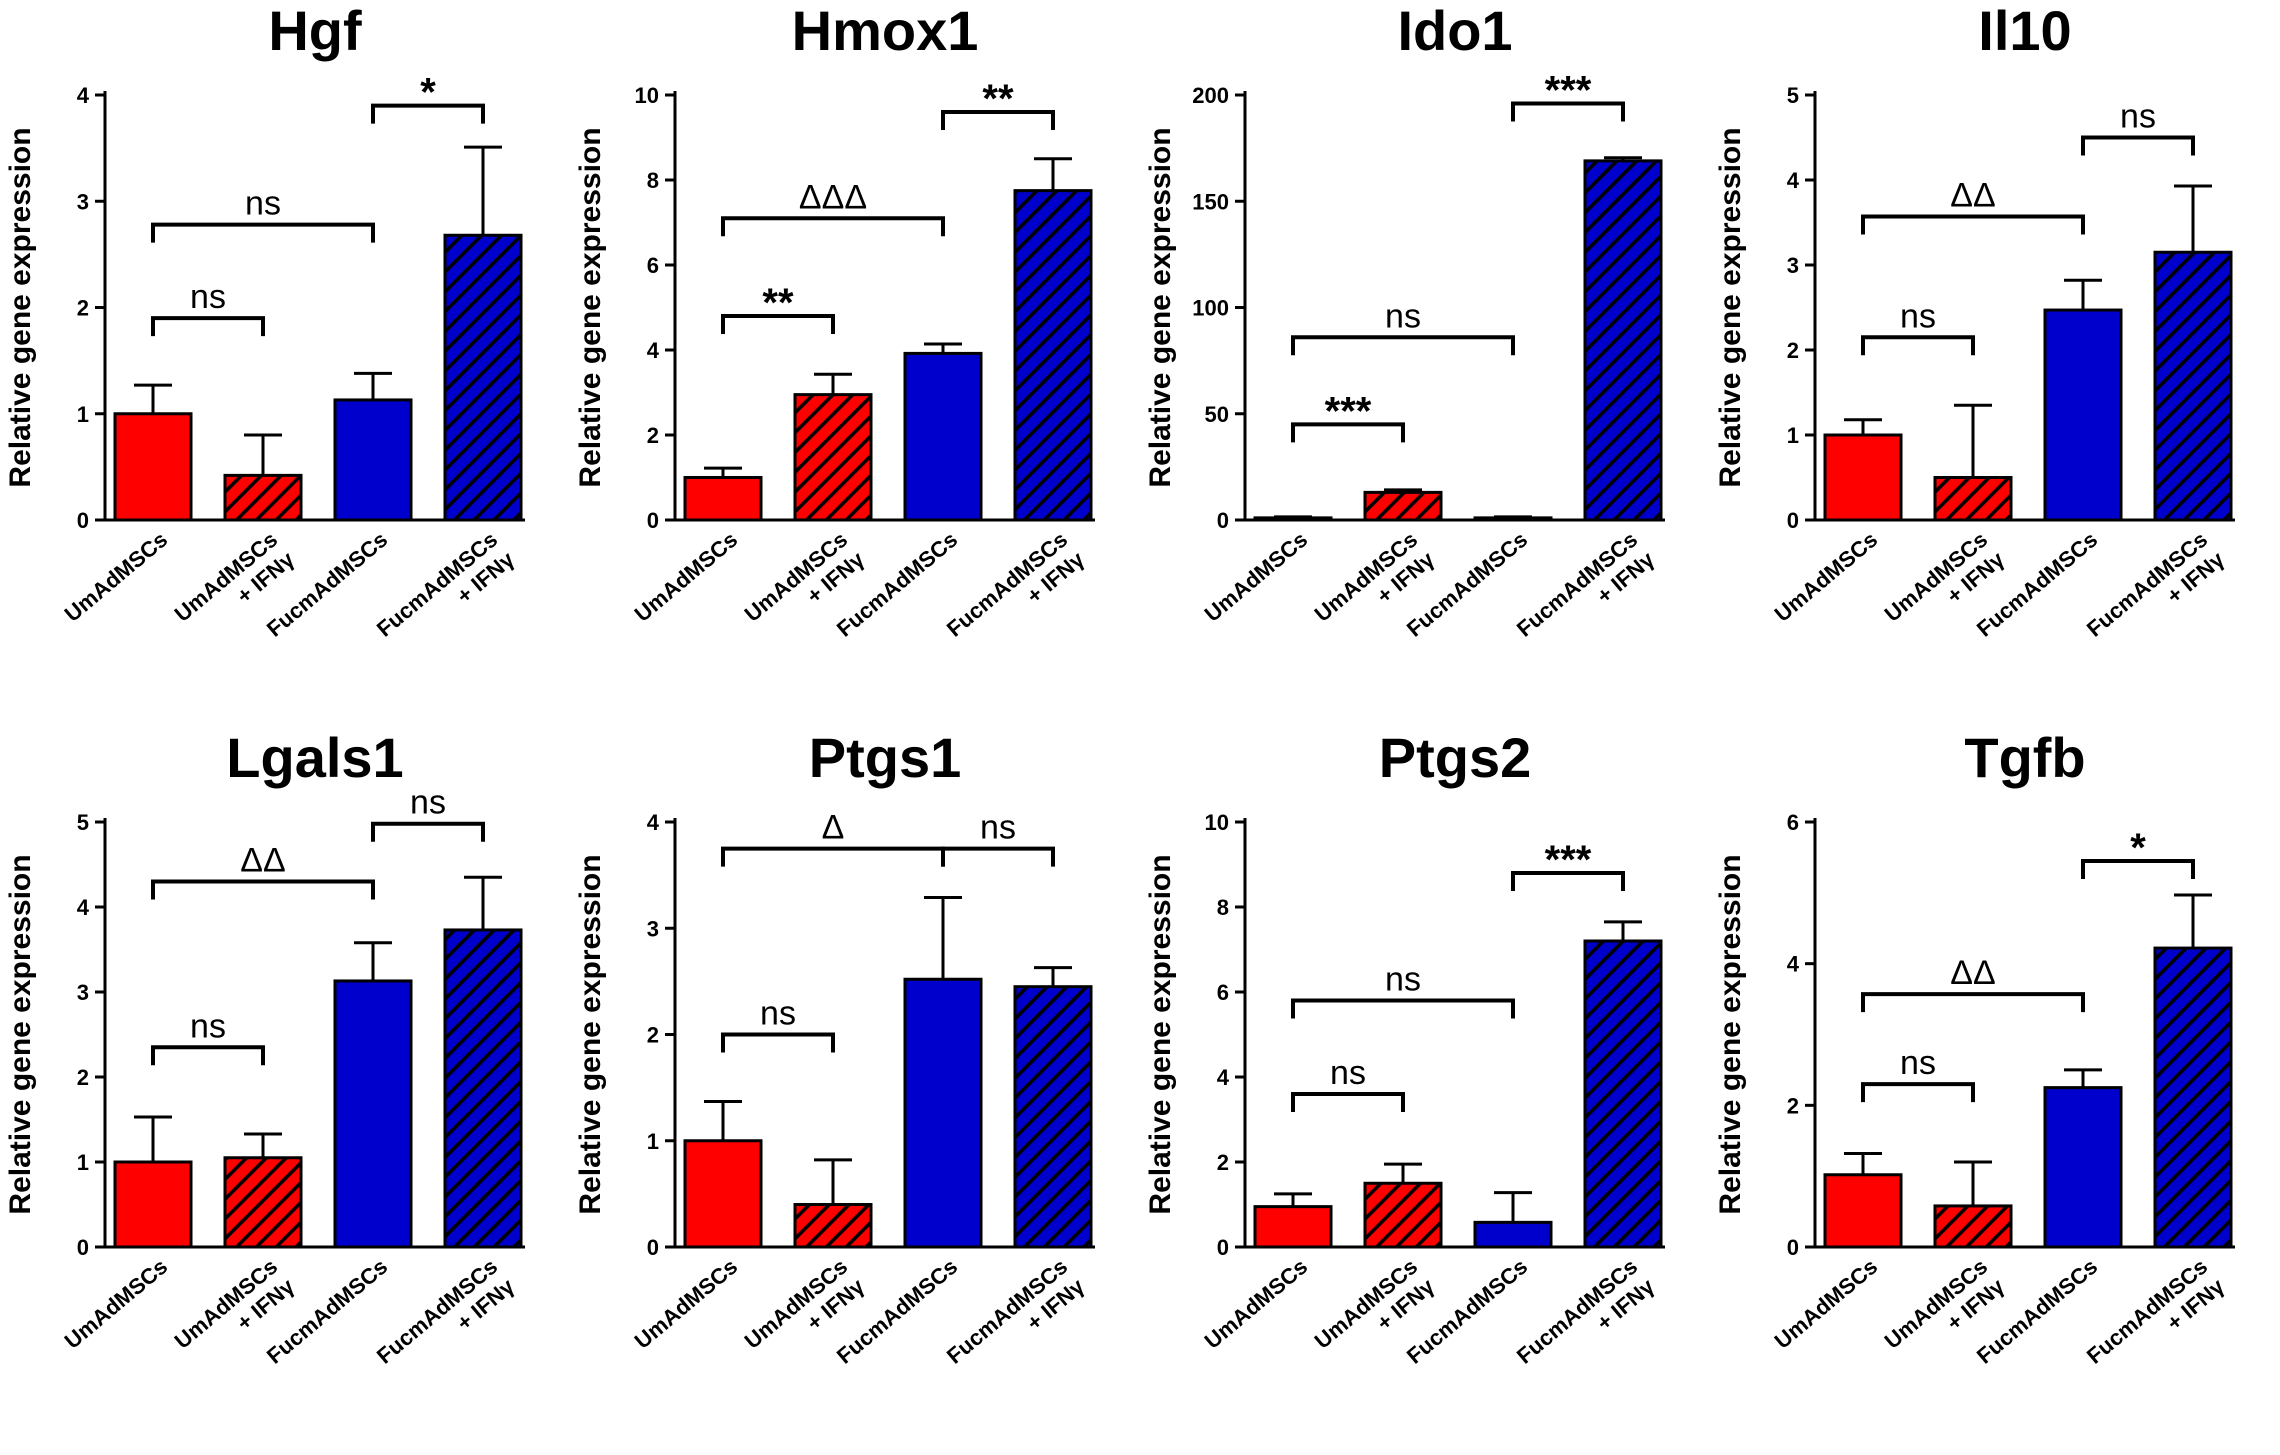 Image resolution: width=2280 pixels, height=1455 pixels. What do you see at coordinates (1217, 822) in the screenshot?
I see `y-tick-label: 10` at bounding box center [1217, 822].